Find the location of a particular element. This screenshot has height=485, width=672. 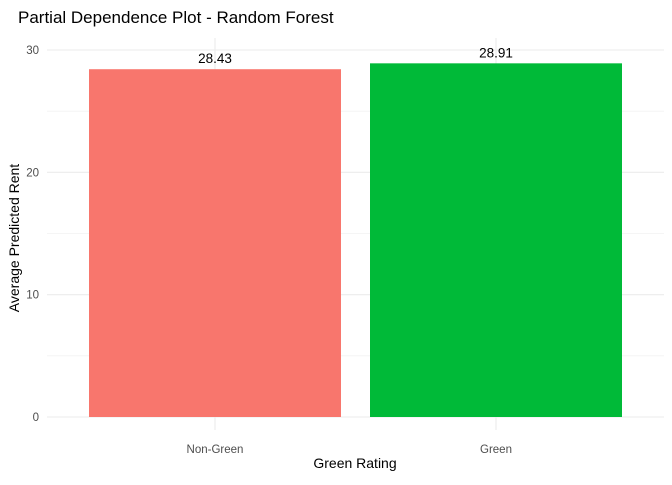

y-tick-label: 20 is located at coordinates (32, 173).